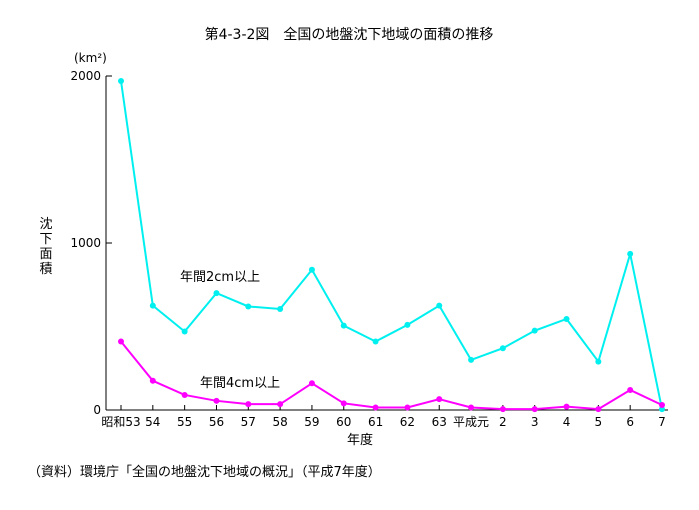  What do you see at coordinates (407, 422) in the screenshot?
I see `x-tick-label: 62` at bounding box center [407, 422].